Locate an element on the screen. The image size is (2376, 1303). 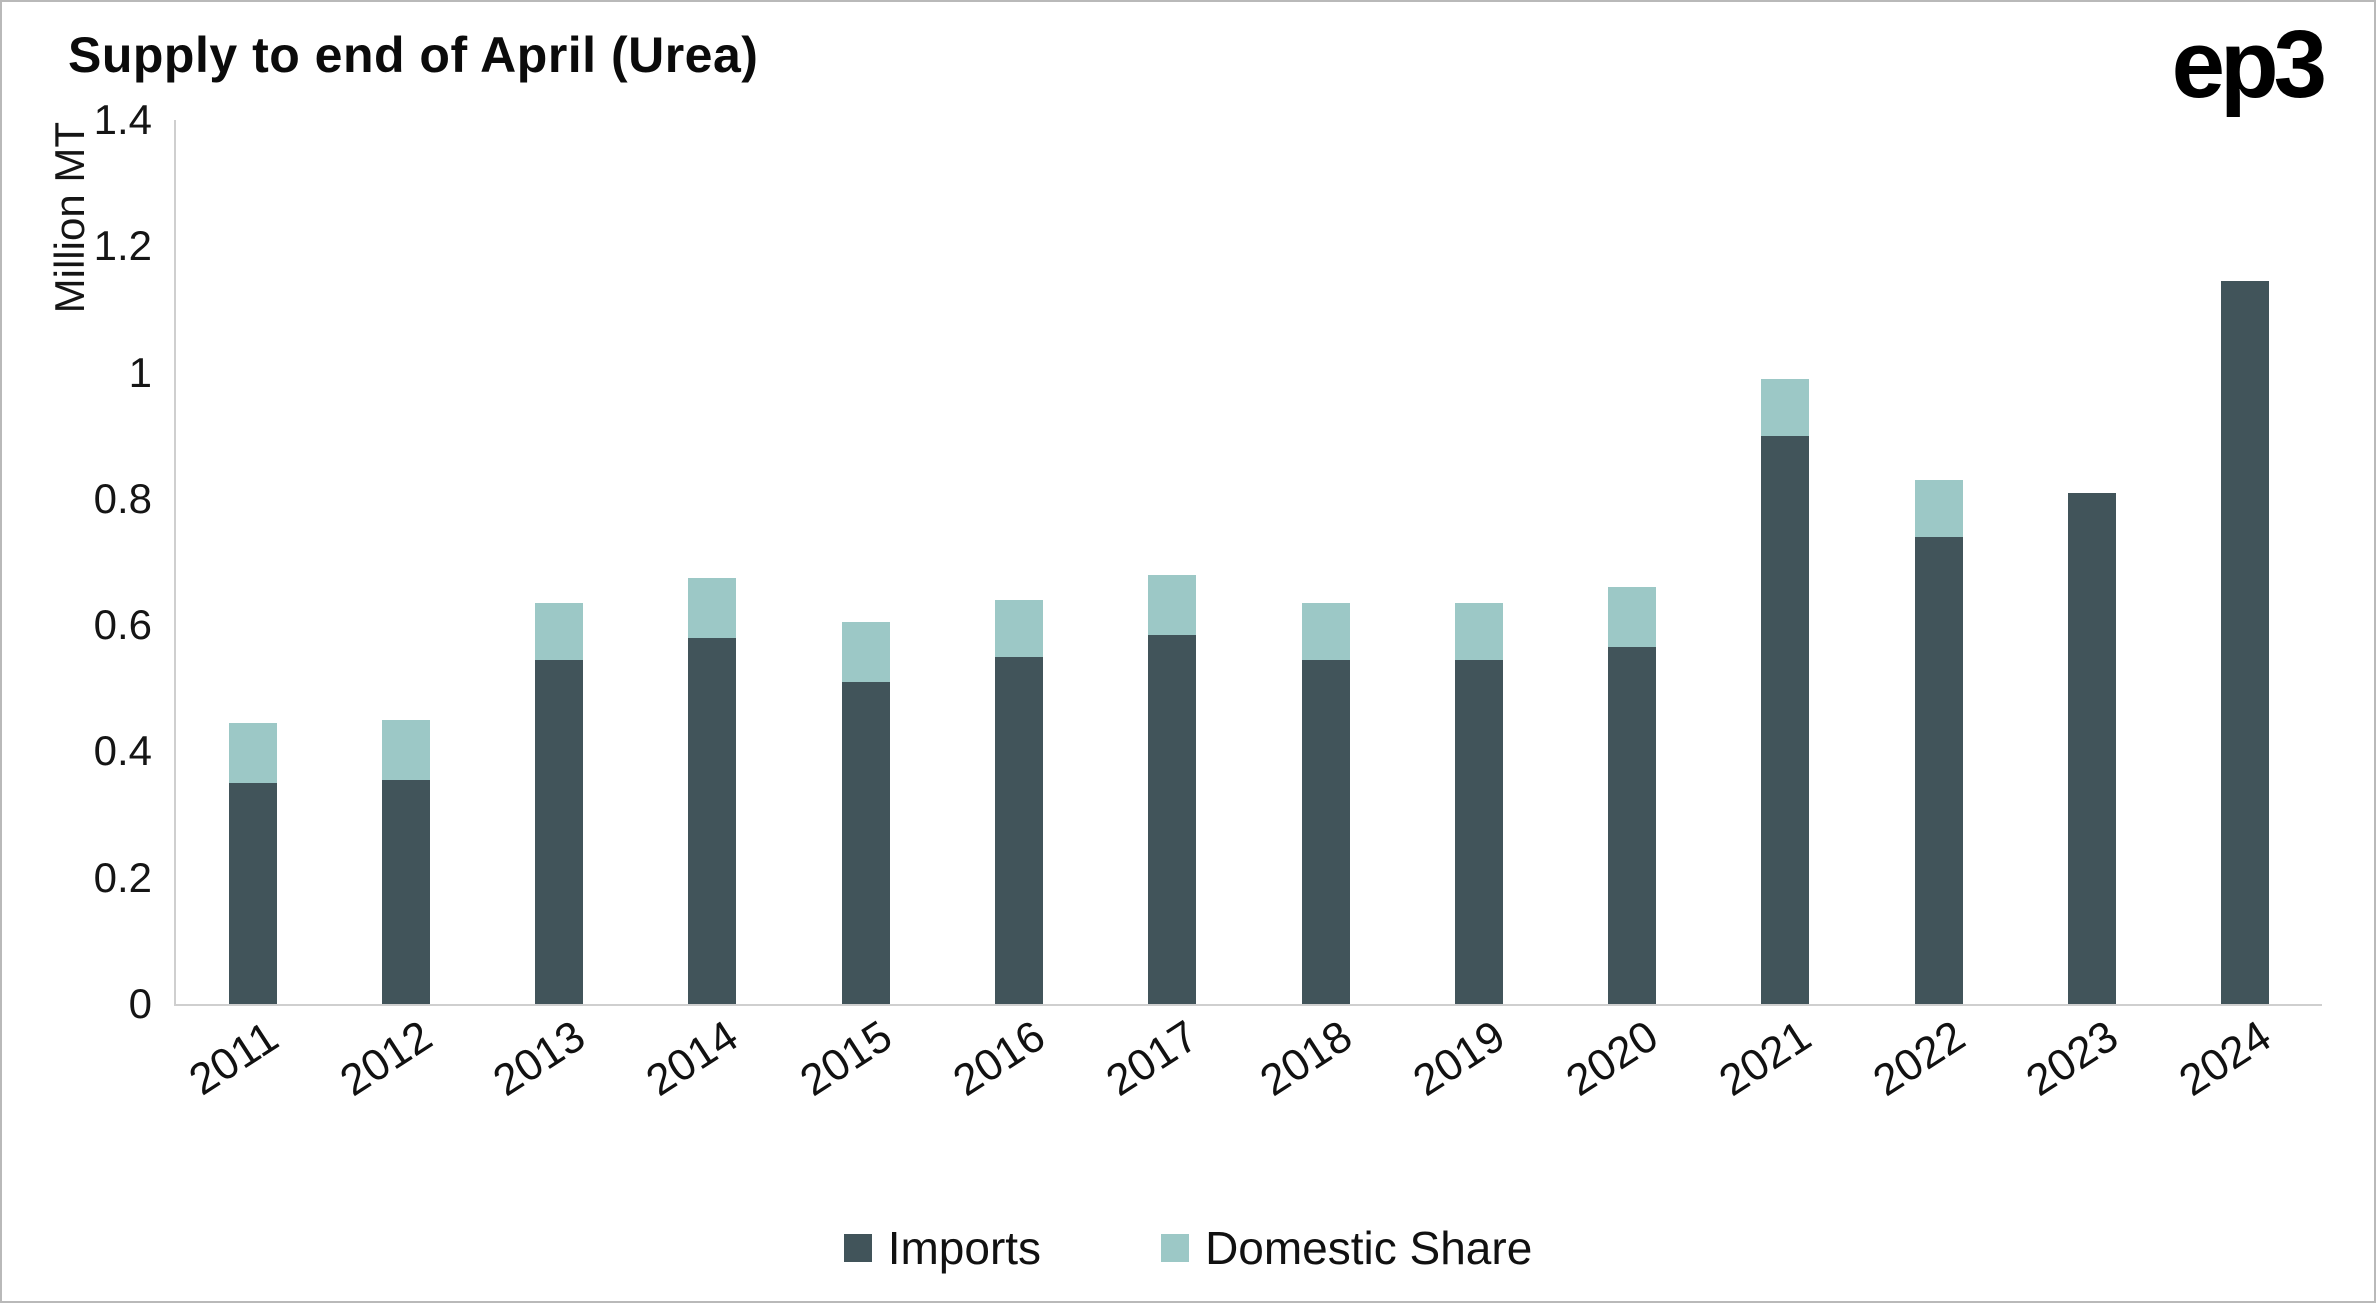
x-tick-label: 2017 is located at coordinates (1152, 1058).